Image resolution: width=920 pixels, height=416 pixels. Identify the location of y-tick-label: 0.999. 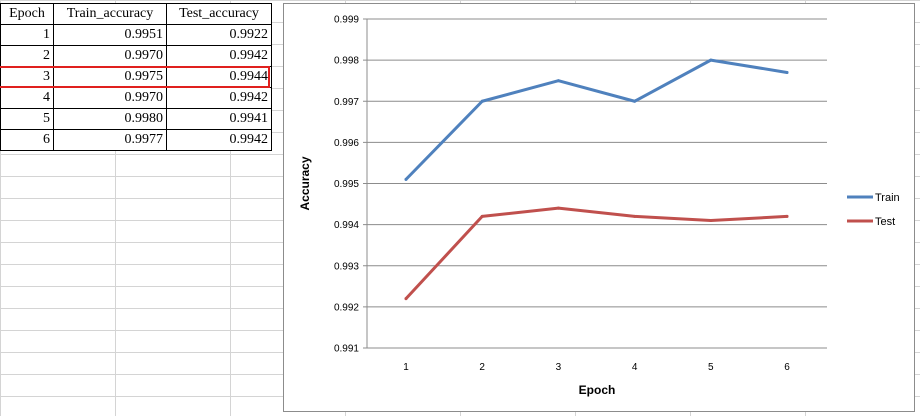
(346, 20).